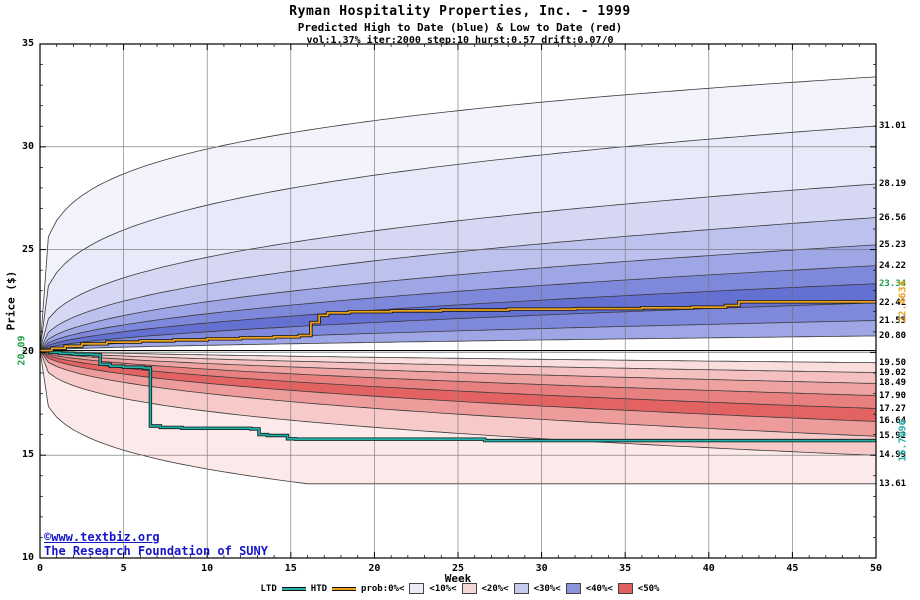 This screenshot has height=600, width=920. I want to click on high-probability-band, so click(458, 308).